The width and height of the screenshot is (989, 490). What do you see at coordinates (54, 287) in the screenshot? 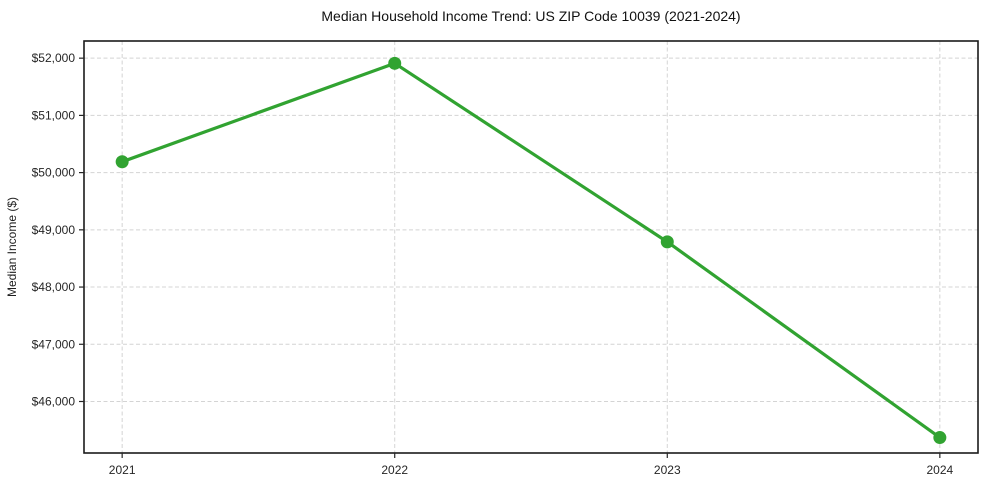
I see `y-tick-label: $48,000` at bounding box center [54, 287].